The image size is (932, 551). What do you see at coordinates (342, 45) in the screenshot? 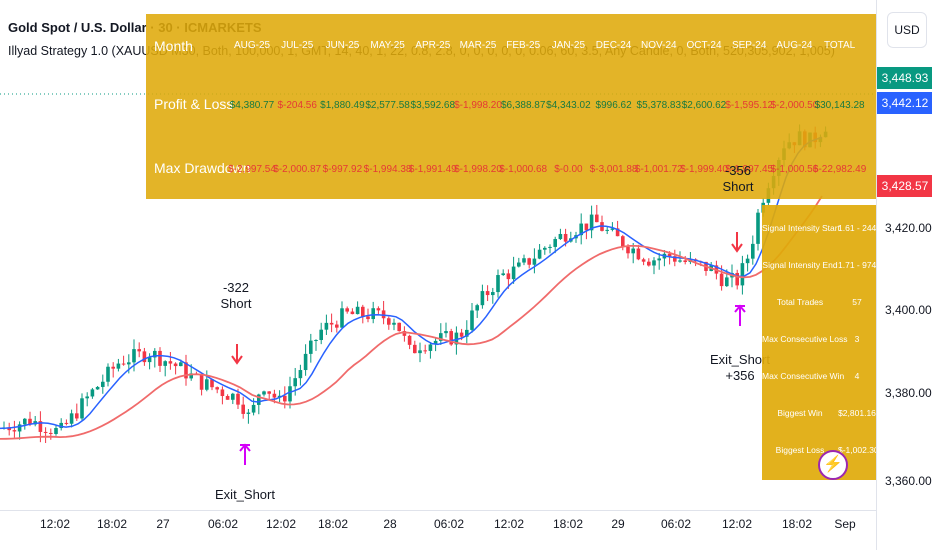
I see `month-header: JUN-25` at bounding box center [342, 45].